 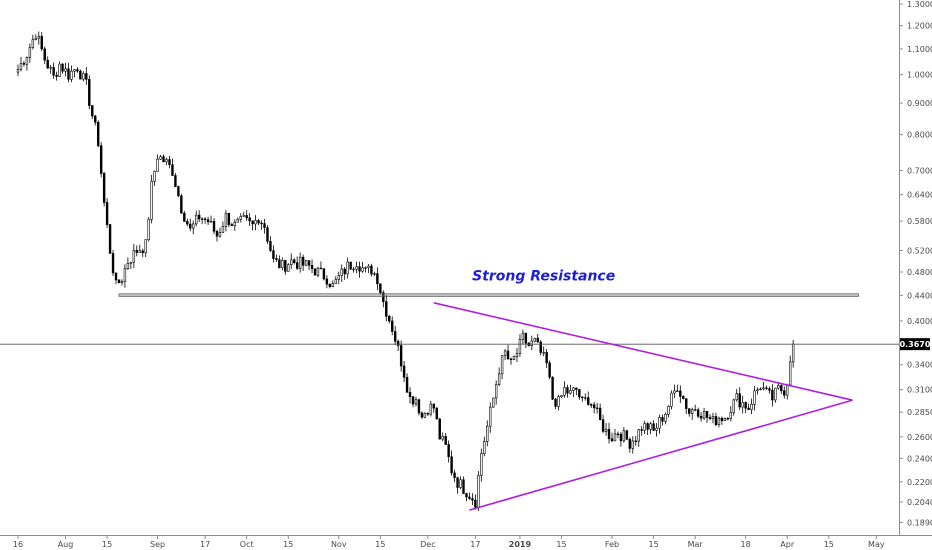 I want to click on x-tick-label: Apr, so click(x=787, y=544).